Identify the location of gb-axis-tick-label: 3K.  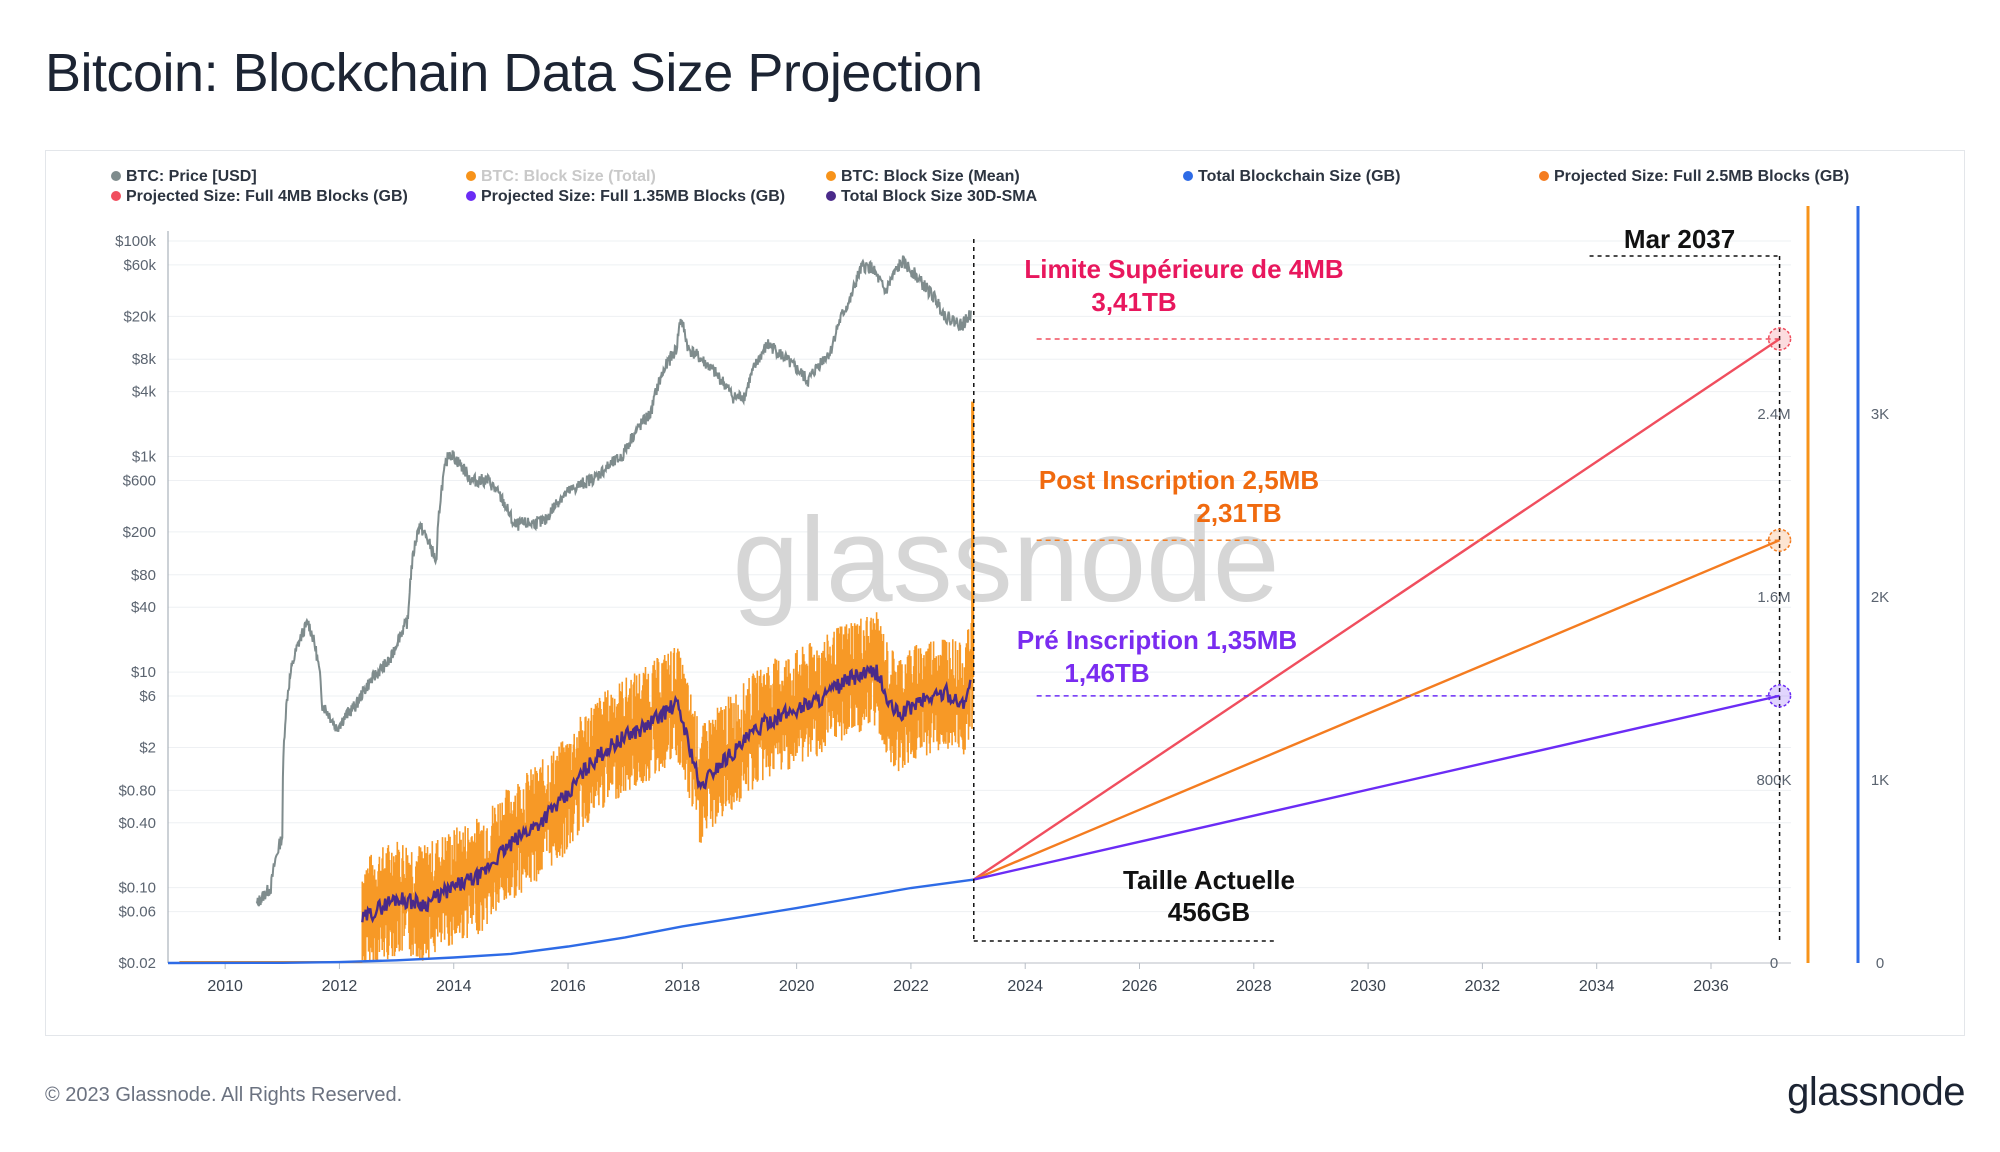
(1880, 414).